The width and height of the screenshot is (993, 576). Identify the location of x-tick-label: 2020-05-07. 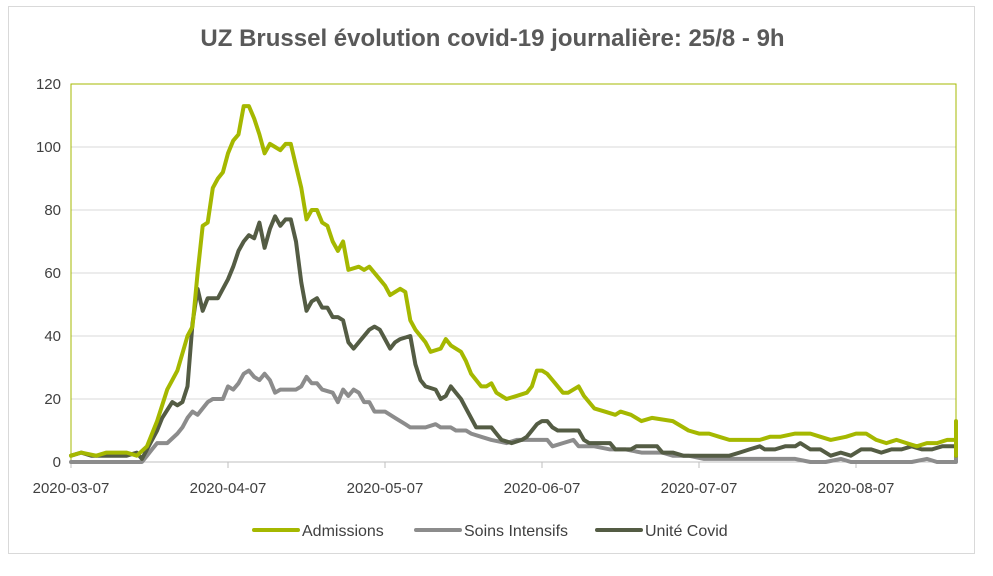
(385, 488).